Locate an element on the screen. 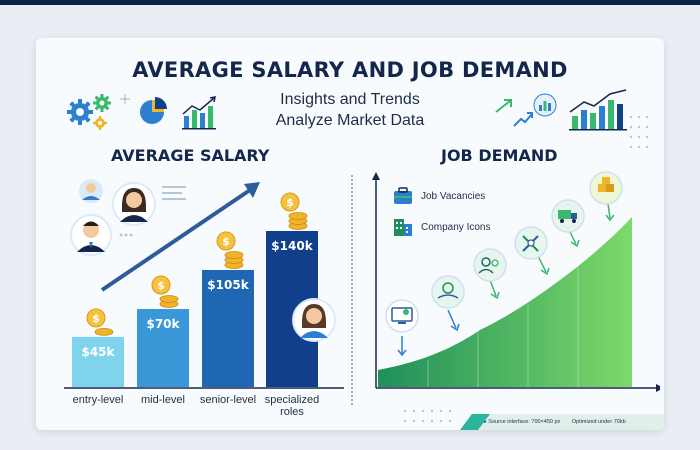 This screenshot has height=450, width=700. salary-bar-value-0: $45k is located at coordinates (98, 351).